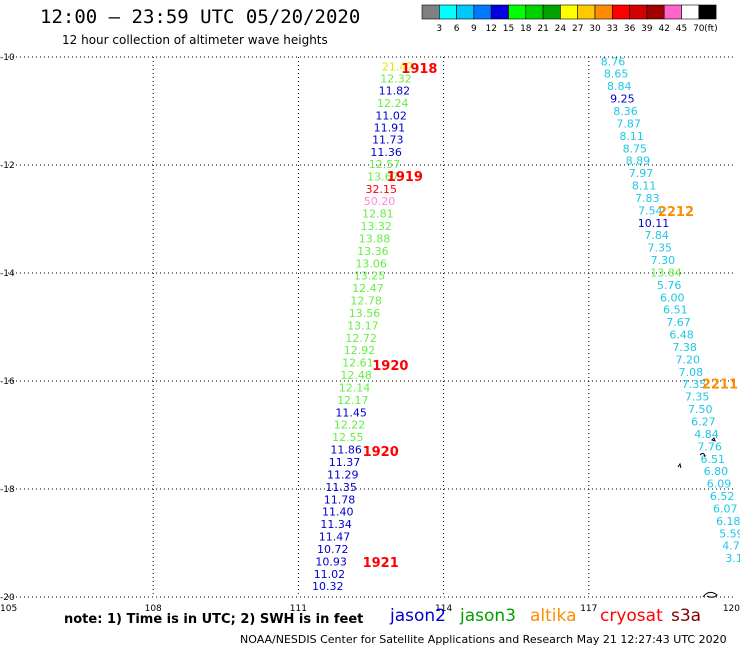 The width and height of the screenshot is (740, 650). I want to click on legend-label: 70, so click(699, 29).